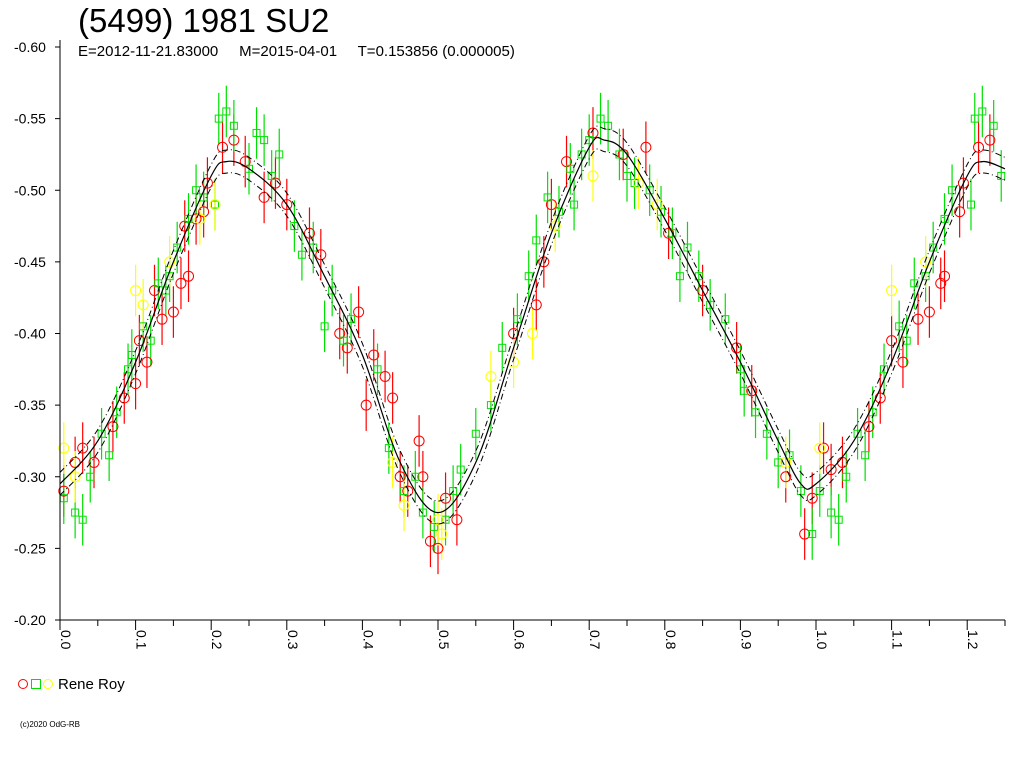 This screenshot has height=768, width=1024. Describe the element at coordinates (898, 640) in the screenshot. I see `x-tick-label: 1.1` at that location.